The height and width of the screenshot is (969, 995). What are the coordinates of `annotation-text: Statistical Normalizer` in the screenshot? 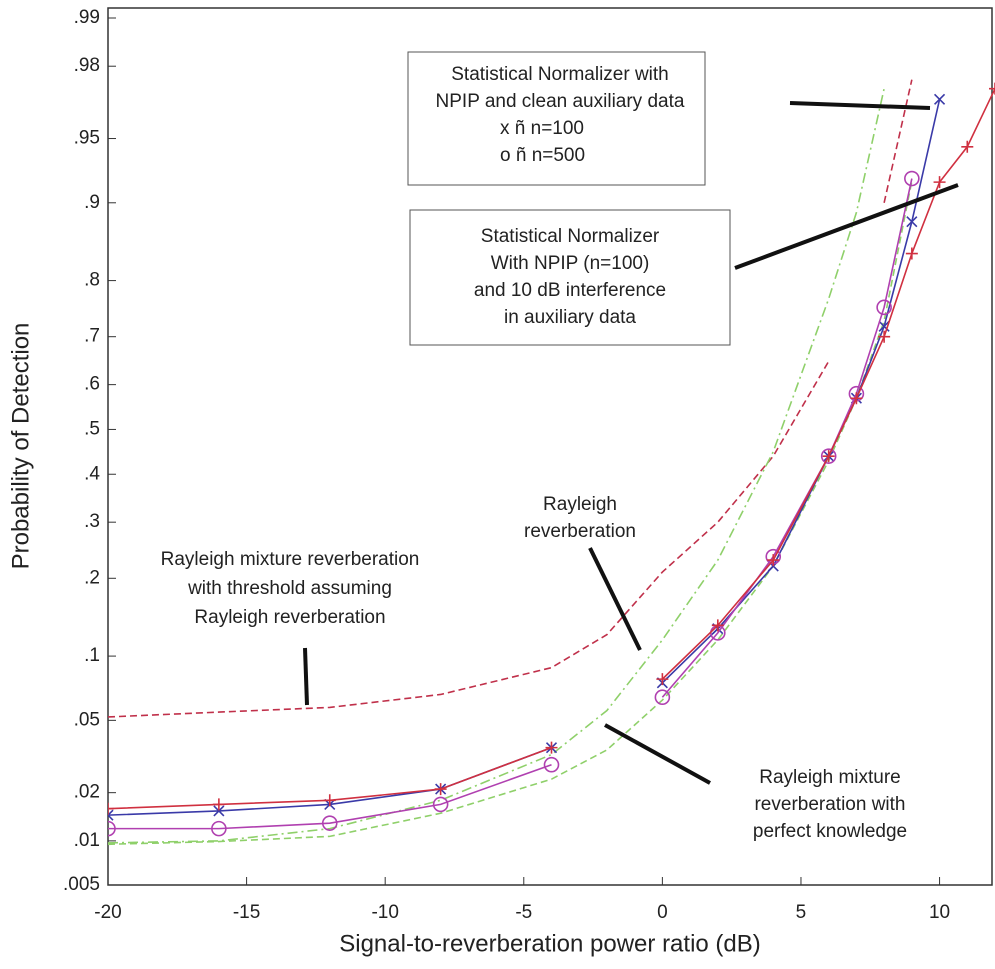 It's located at (570, 236).